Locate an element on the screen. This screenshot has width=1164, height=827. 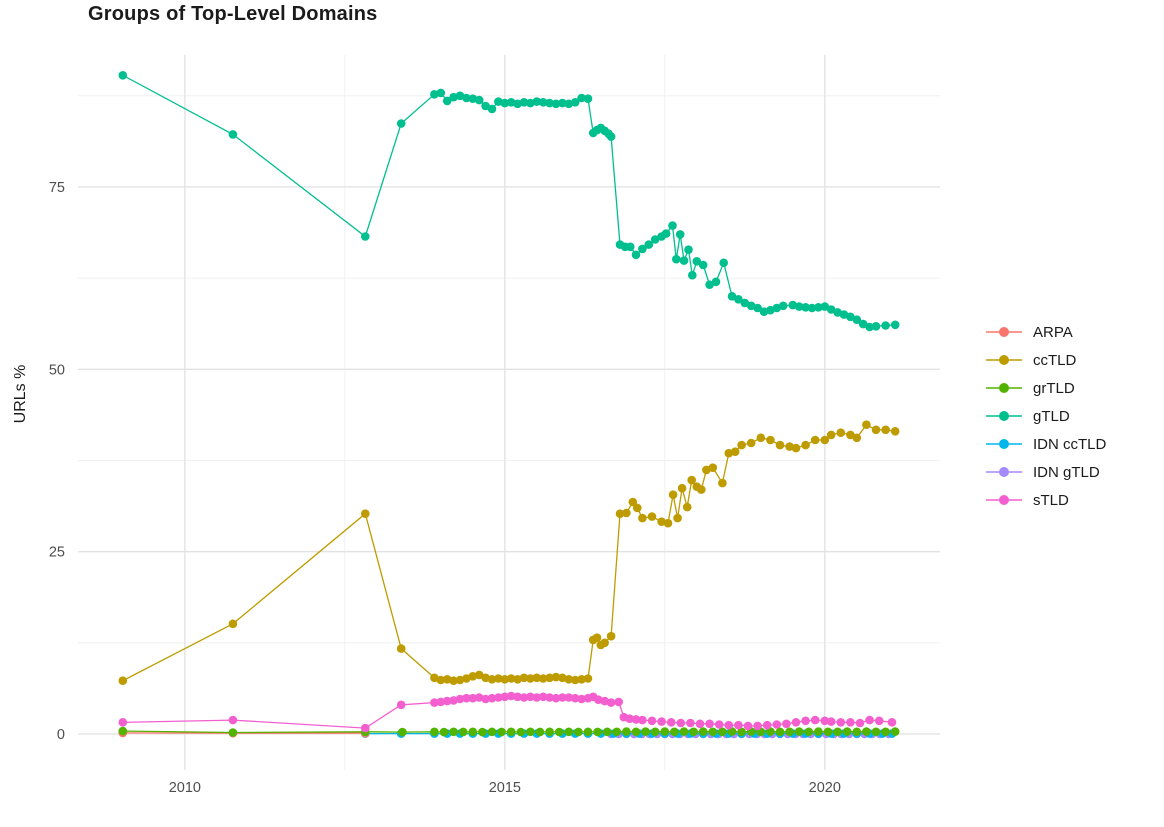
legend-label: gTLD is located at coordinates (1051, 416).